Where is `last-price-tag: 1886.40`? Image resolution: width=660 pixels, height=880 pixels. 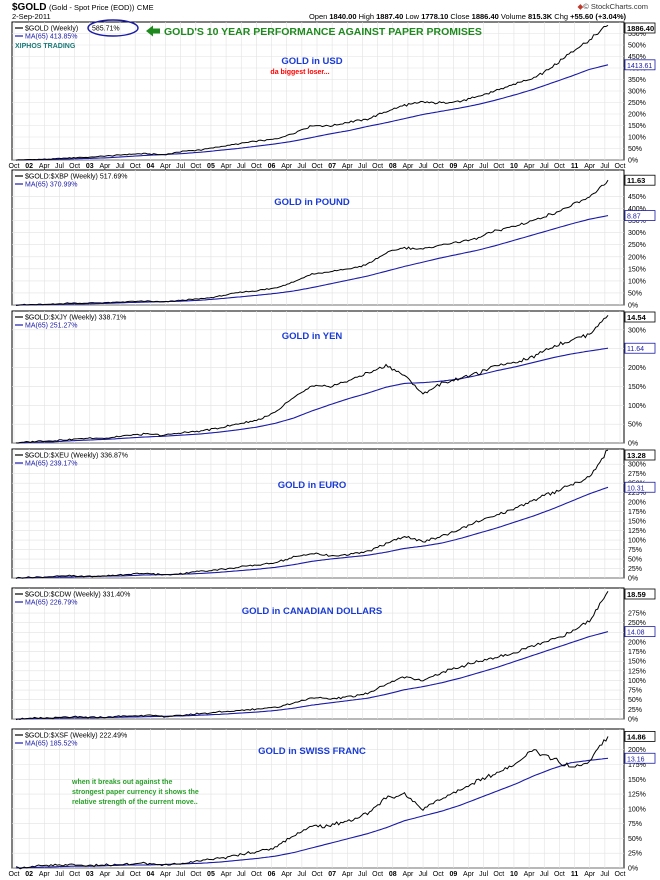 last-price-tag: 1886.40 is located at coordinates (640, 28).